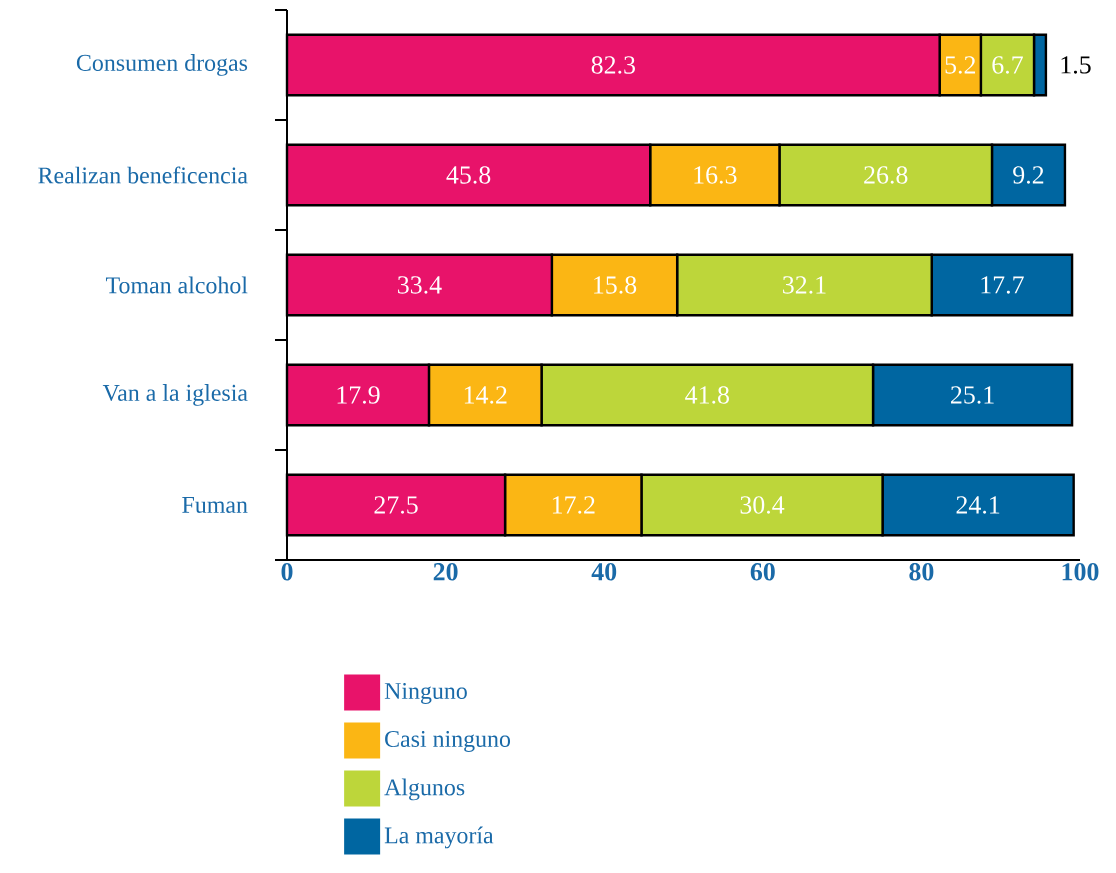 The image size is (1116, 873). Describe the element at coordinates (1002, 285) in the screenshot. I see `data-label: 17.7` at that location.